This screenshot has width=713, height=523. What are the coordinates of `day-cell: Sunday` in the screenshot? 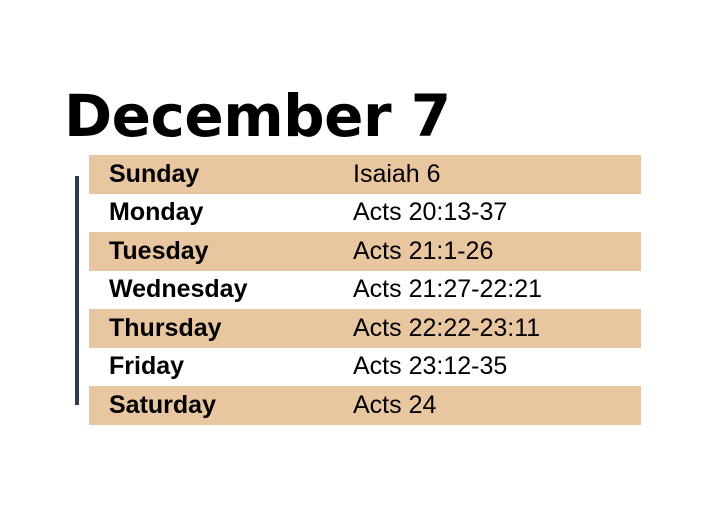 It's located at (154, 173).